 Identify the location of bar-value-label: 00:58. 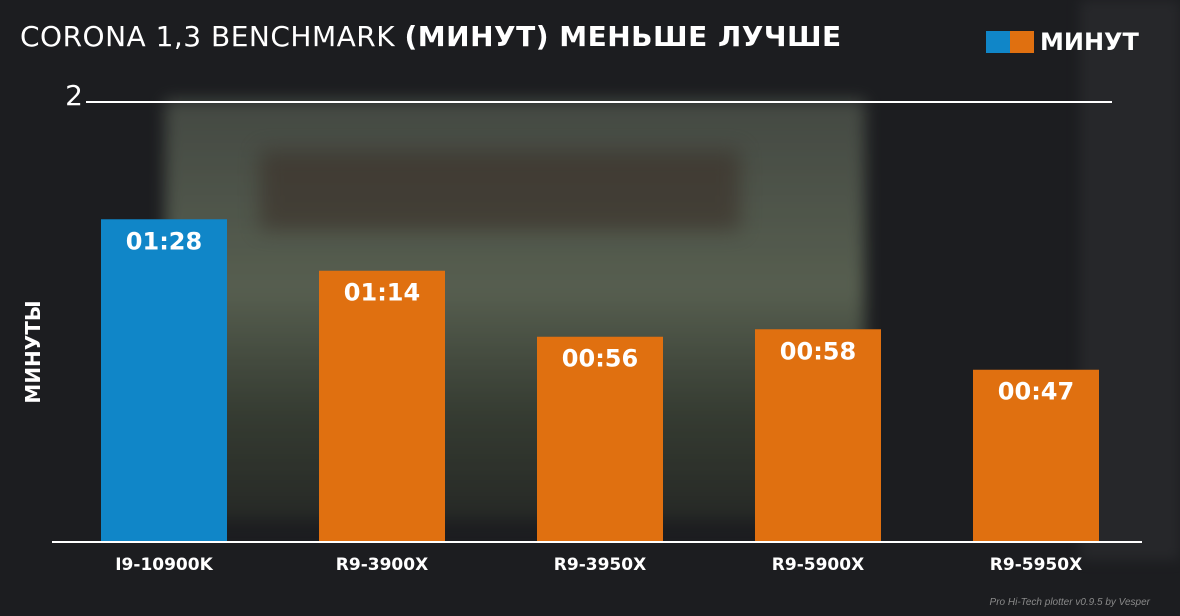
(818, 351).